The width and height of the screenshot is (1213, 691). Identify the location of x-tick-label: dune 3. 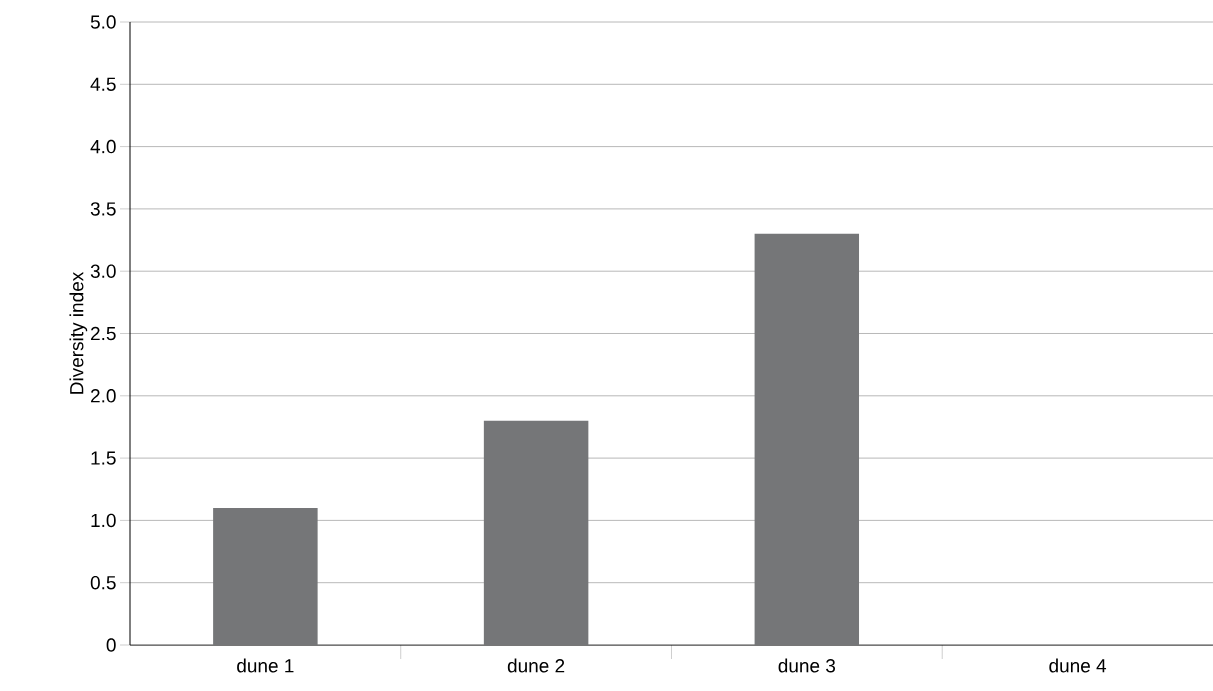
(807, 665).